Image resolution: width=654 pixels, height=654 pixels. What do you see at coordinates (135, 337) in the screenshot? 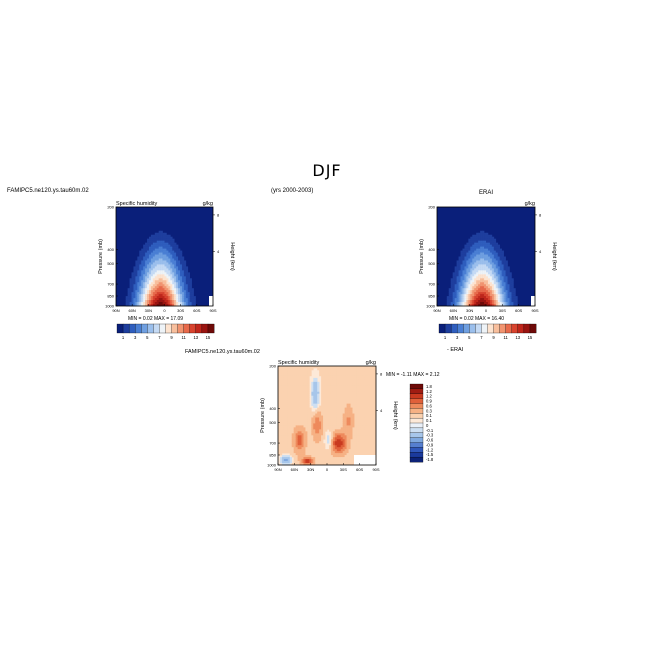
I see `colorbar-label: 3` at bounding box center [135, 337].